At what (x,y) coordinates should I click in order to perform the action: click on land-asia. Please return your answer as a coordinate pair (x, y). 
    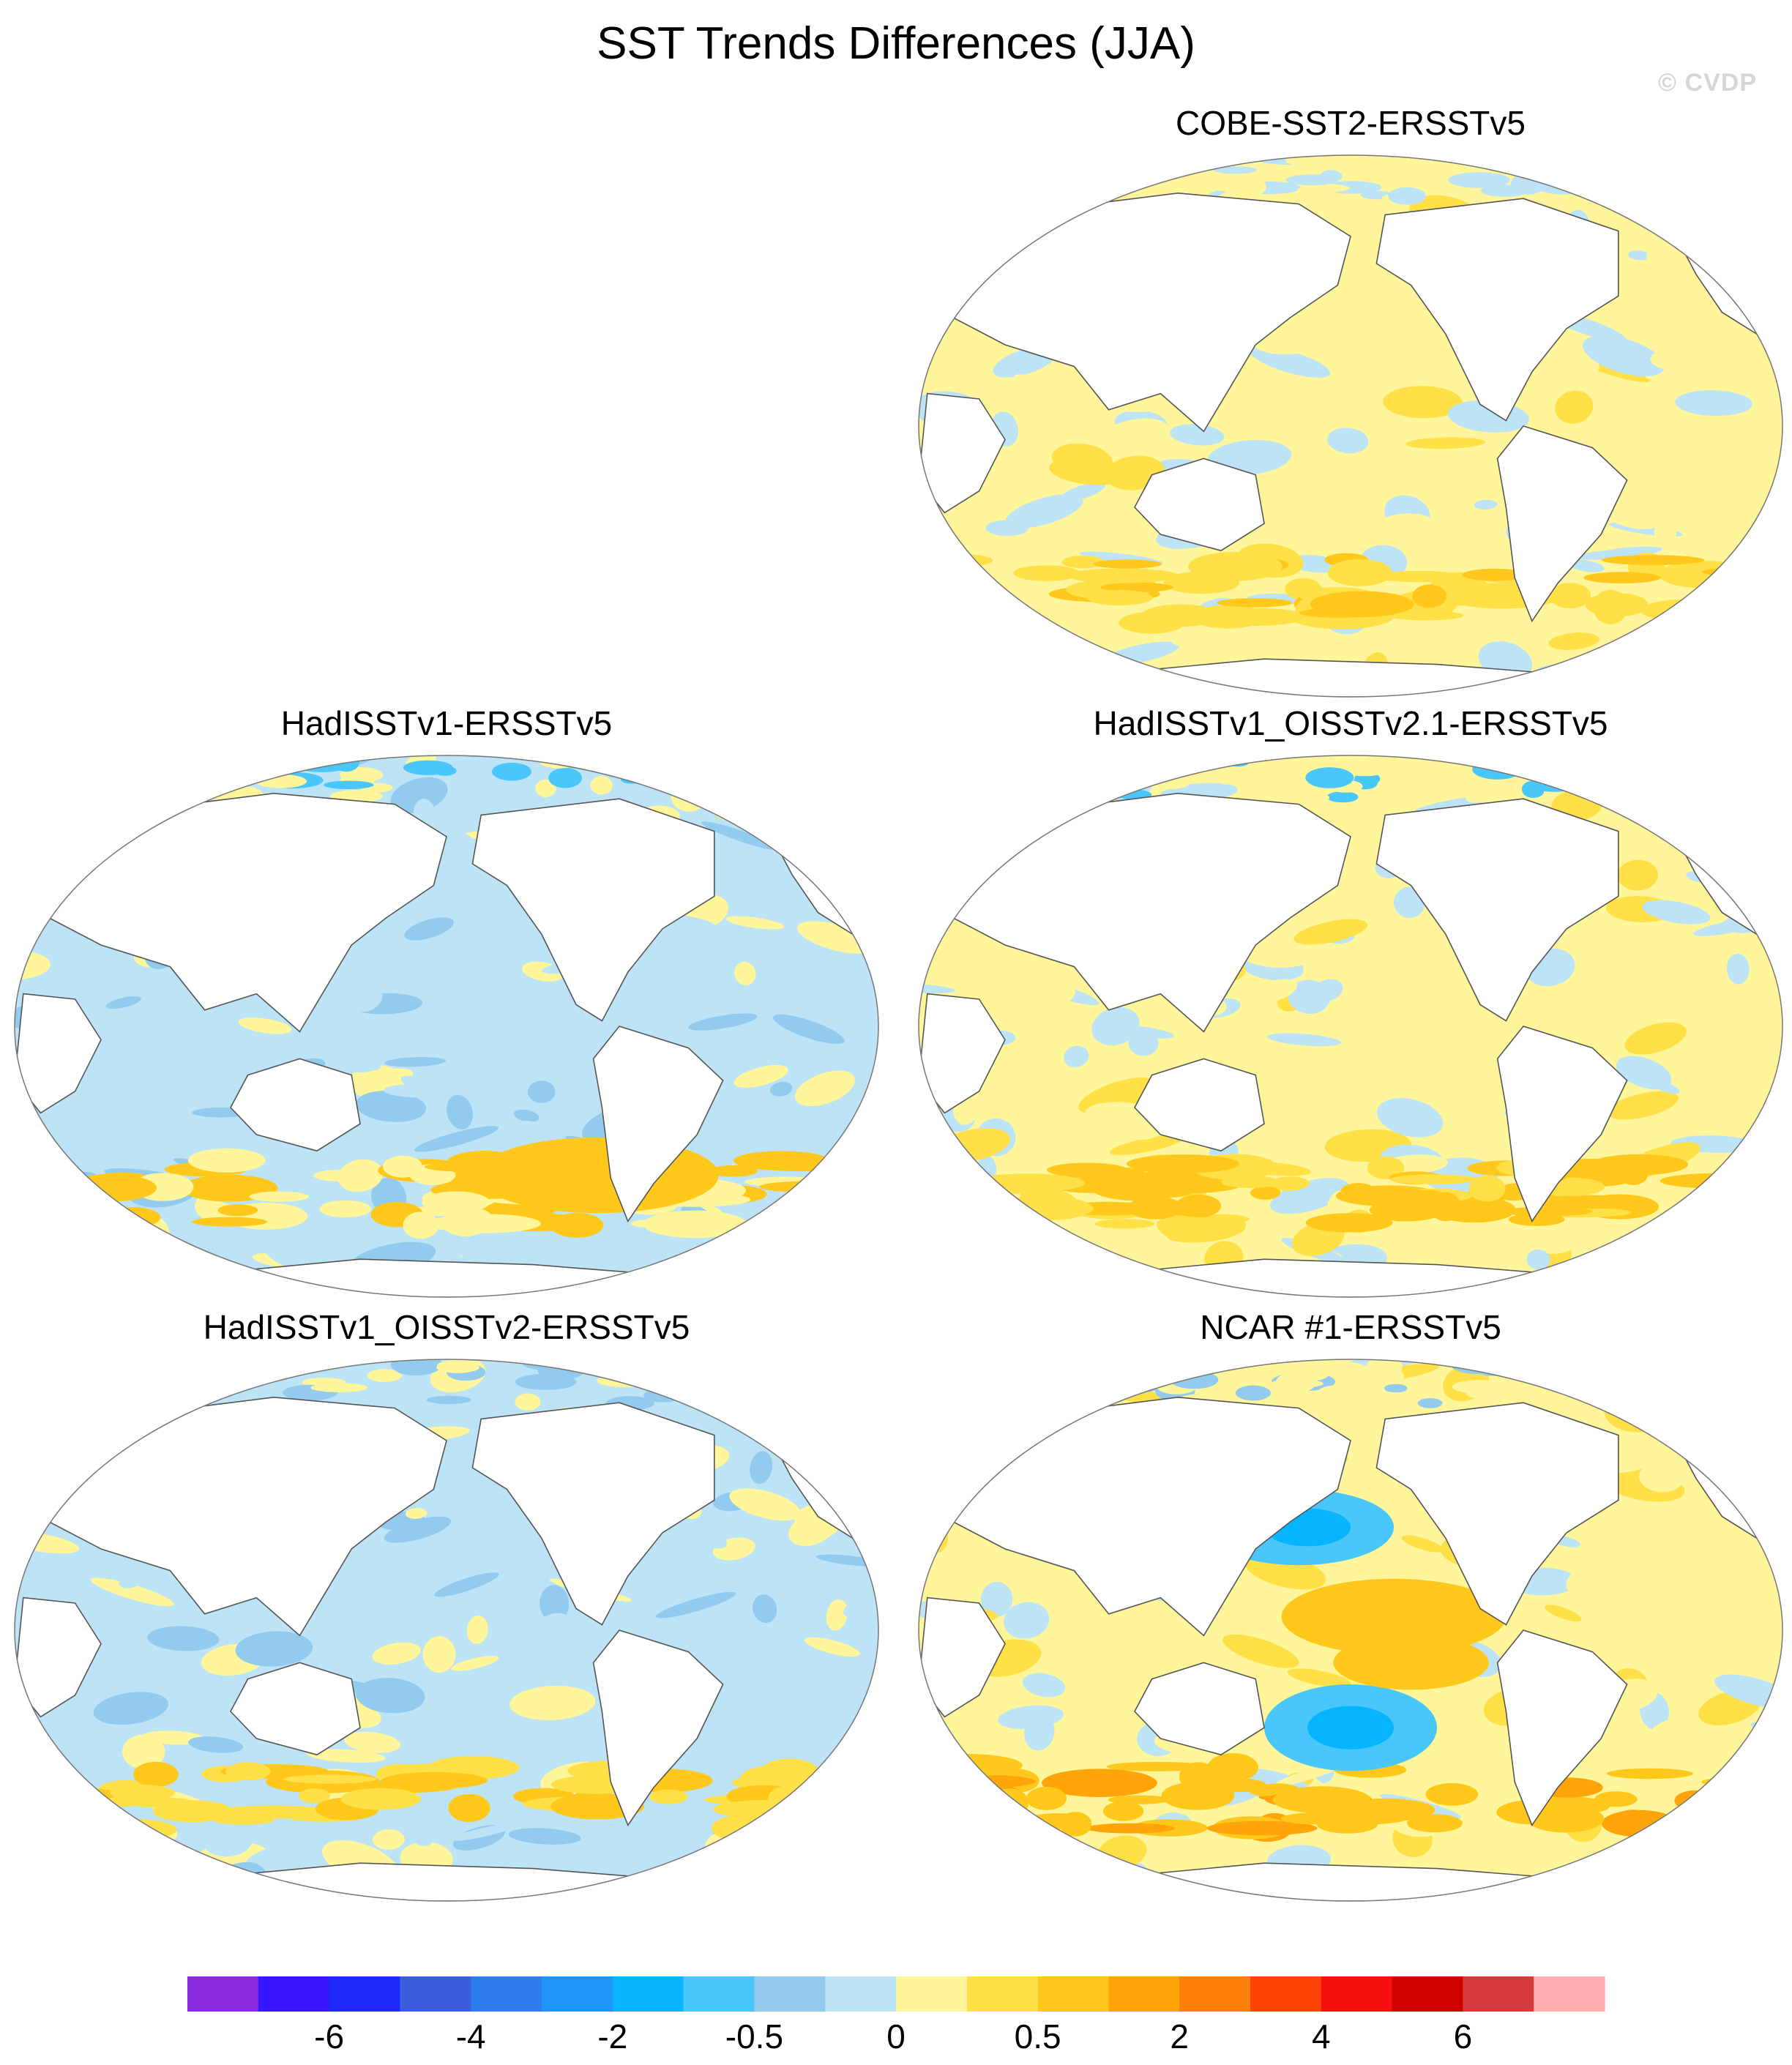
    Looking at the image, I should click on (1151, 312).